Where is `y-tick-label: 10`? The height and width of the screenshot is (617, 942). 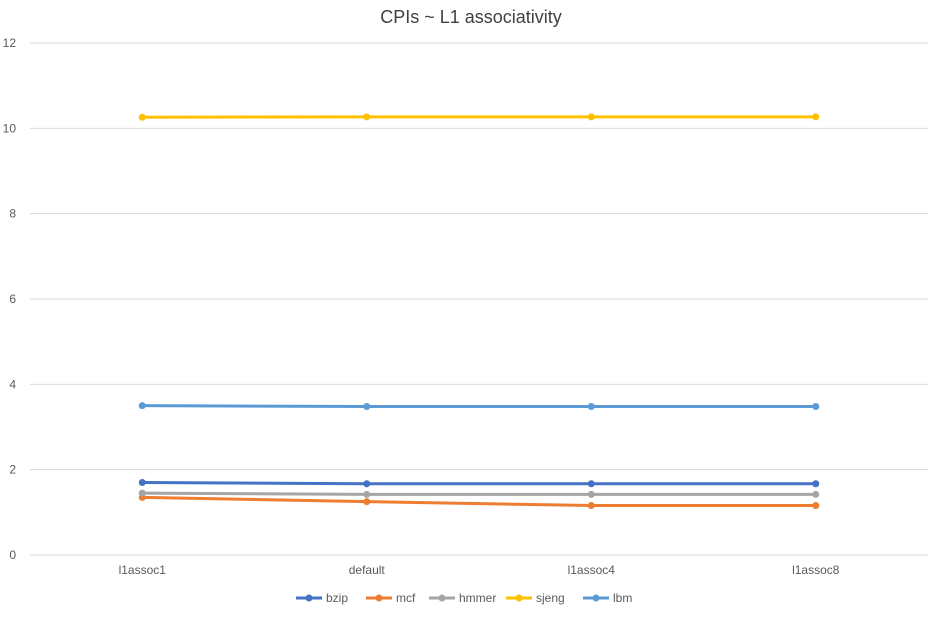
y-tick-label: 10 is located at coordinates (10, 128).